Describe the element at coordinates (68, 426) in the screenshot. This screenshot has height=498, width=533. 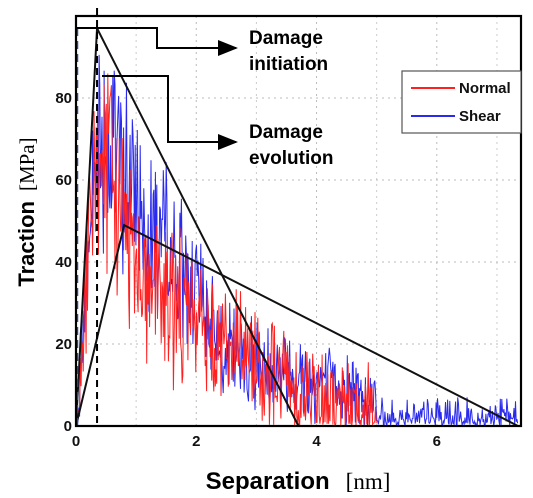
I see `y-tick-label-0: 0` at that location.